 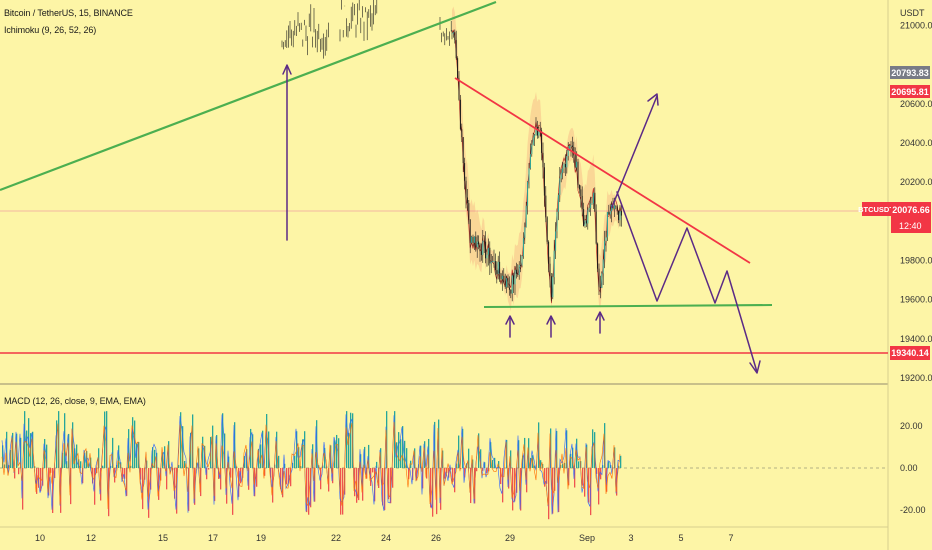 What do you see at coordinates (635, 150) in the screenshot?
I see `breakout-arrow` at bounding box center [635, 150].